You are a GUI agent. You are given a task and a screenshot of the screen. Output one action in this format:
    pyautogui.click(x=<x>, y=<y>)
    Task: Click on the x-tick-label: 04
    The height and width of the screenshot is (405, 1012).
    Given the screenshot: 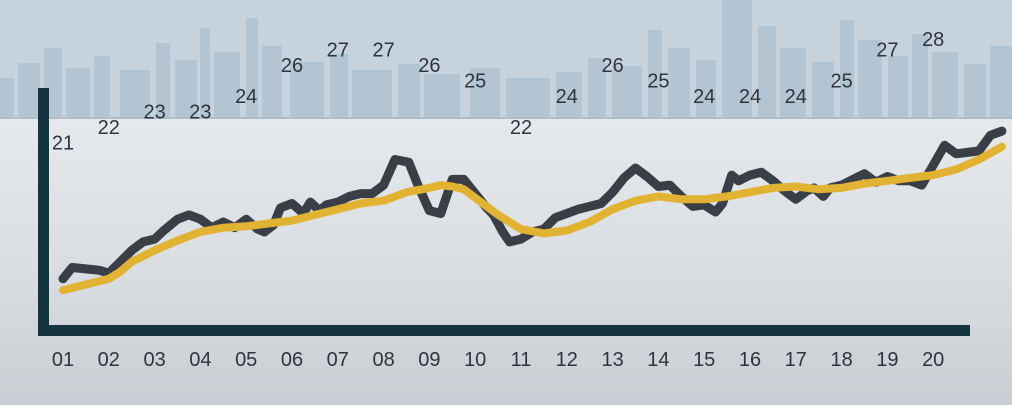 What is the action you would take?
    pyautogui.click(x=200, y=360)
    